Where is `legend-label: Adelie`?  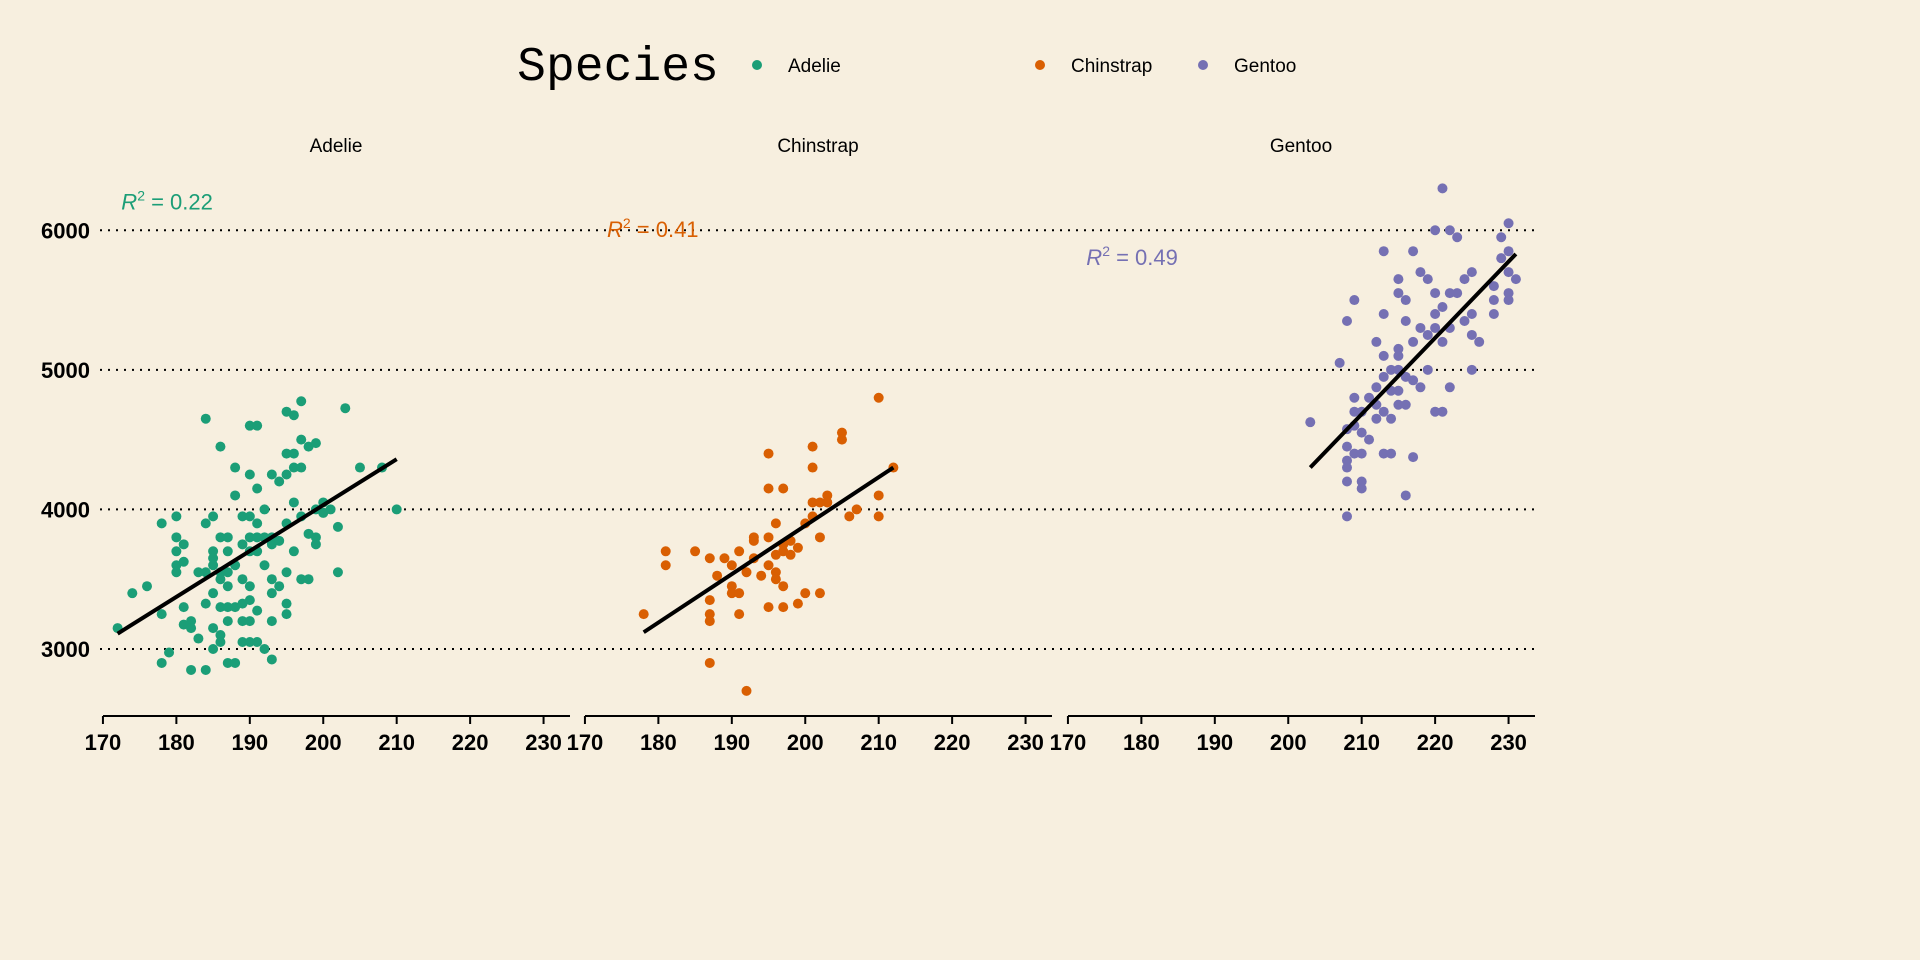 legend-label: Adelie is located at coordinates (814, 66).